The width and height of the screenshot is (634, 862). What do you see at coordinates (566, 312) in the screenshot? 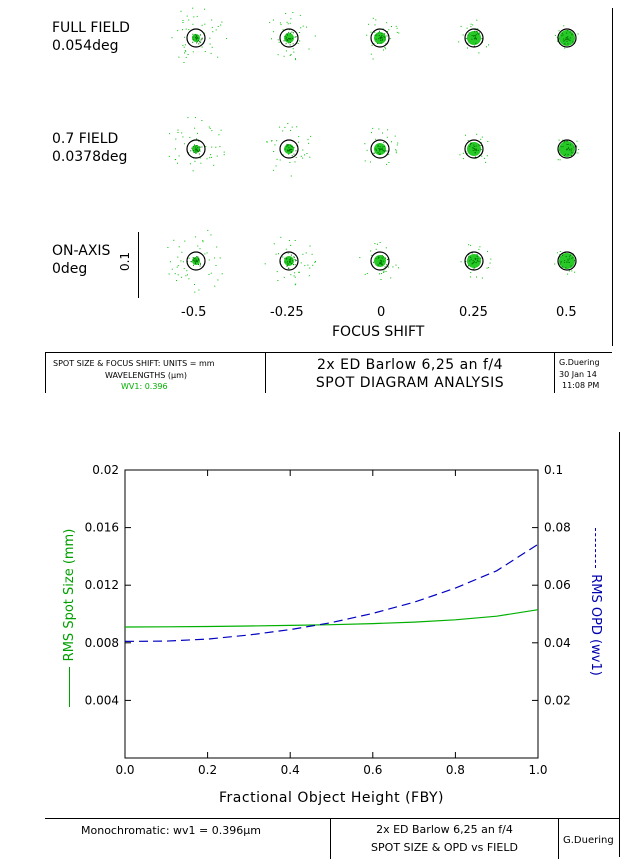
I see `focus-shift-tick: 0.5` at bounding box center [566, 312].